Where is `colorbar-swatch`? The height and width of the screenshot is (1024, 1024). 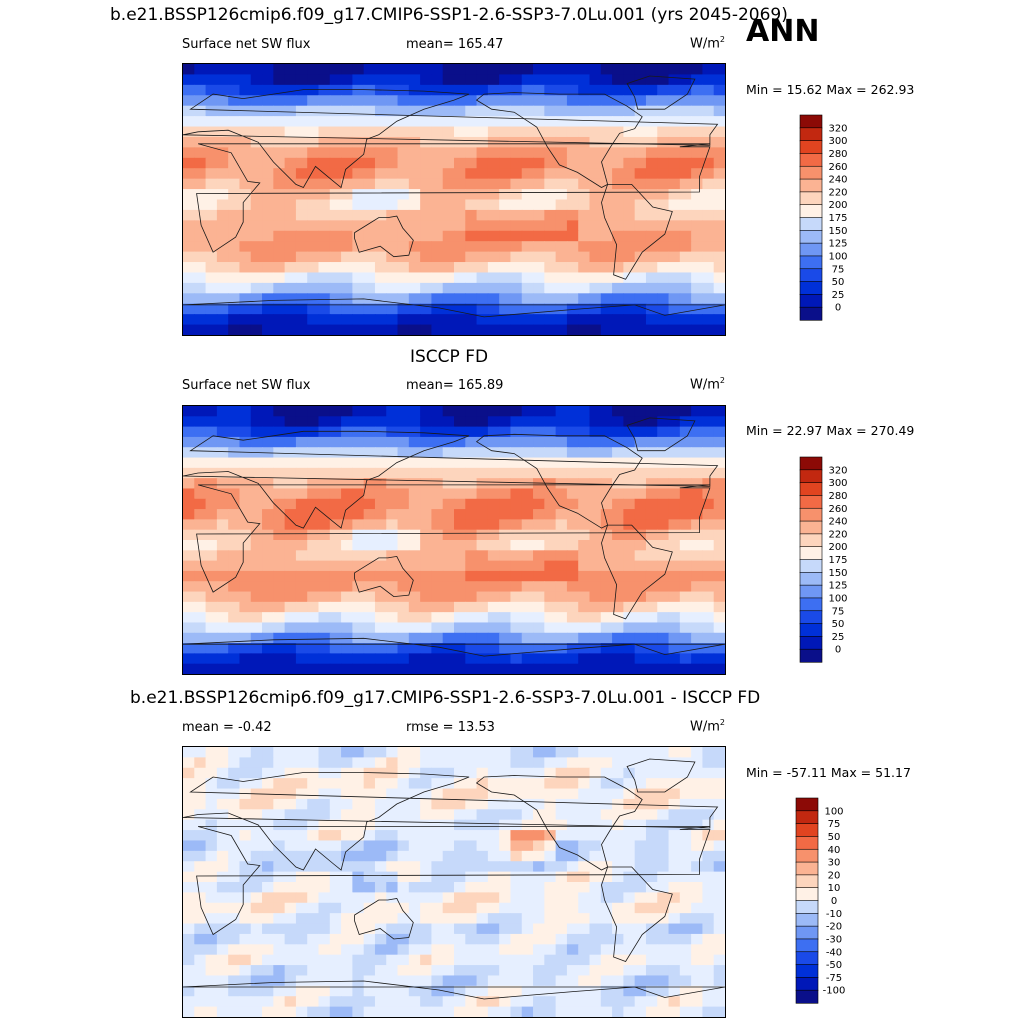
colorbar-swatch is located at coordinates (811, 476).